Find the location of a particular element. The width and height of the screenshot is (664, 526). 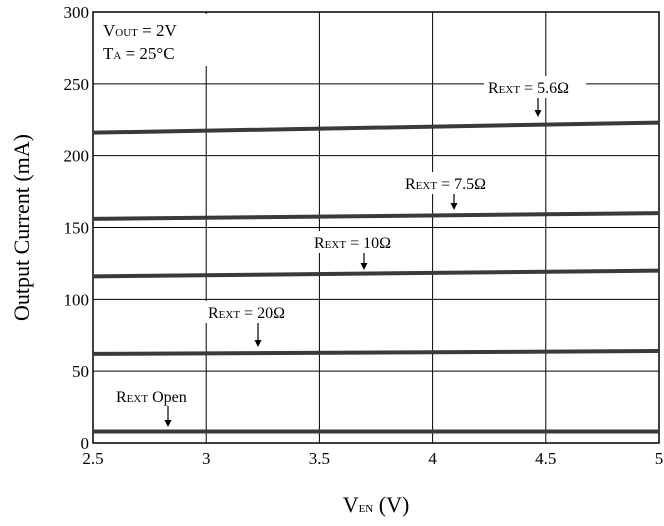

y-tick-label: 200 is located at coordinates (77, 156).